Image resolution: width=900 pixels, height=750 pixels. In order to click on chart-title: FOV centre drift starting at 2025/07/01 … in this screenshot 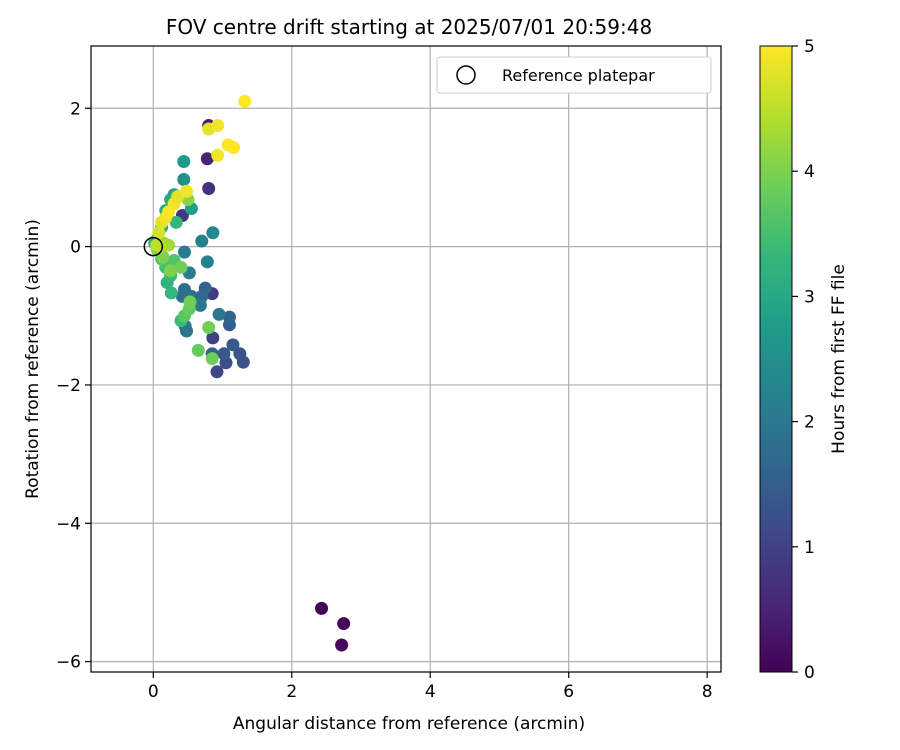, I will do `click(409, 27)`.